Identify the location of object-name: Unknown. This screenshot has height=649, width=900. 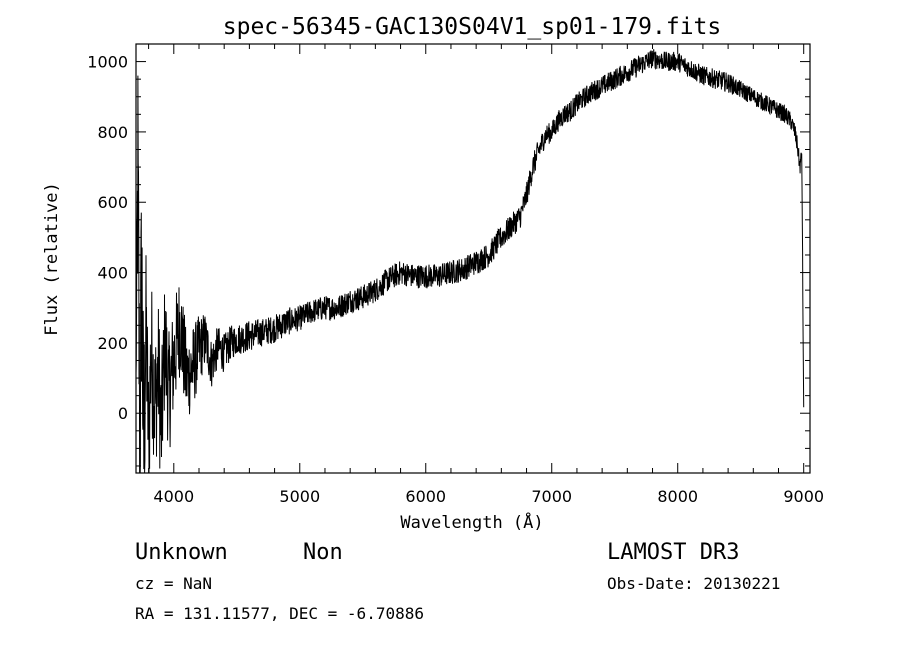
(181, 552).